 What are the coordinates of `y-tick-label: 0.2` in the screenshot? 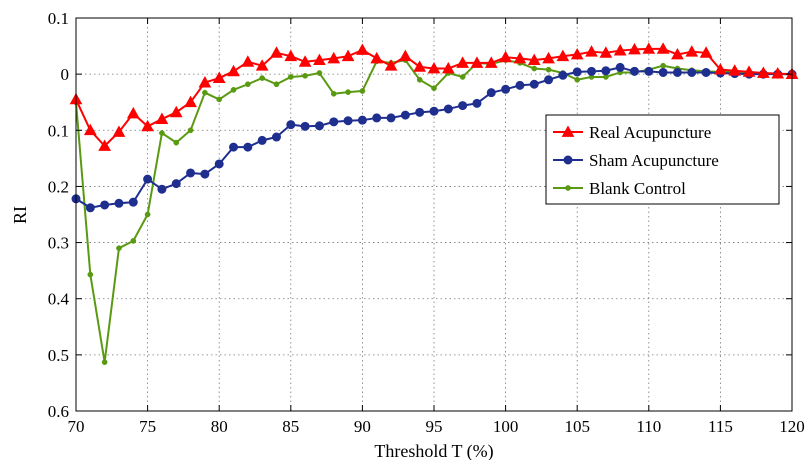 It's located at (58, 186).